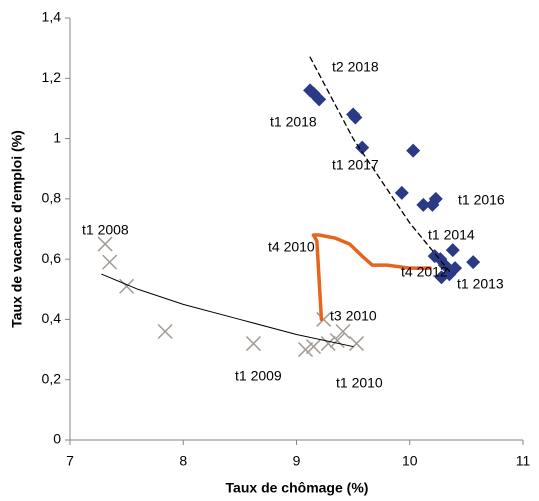 The image size is (539, 501). I want to click on annotation: t1 2010, so click(359, 383).